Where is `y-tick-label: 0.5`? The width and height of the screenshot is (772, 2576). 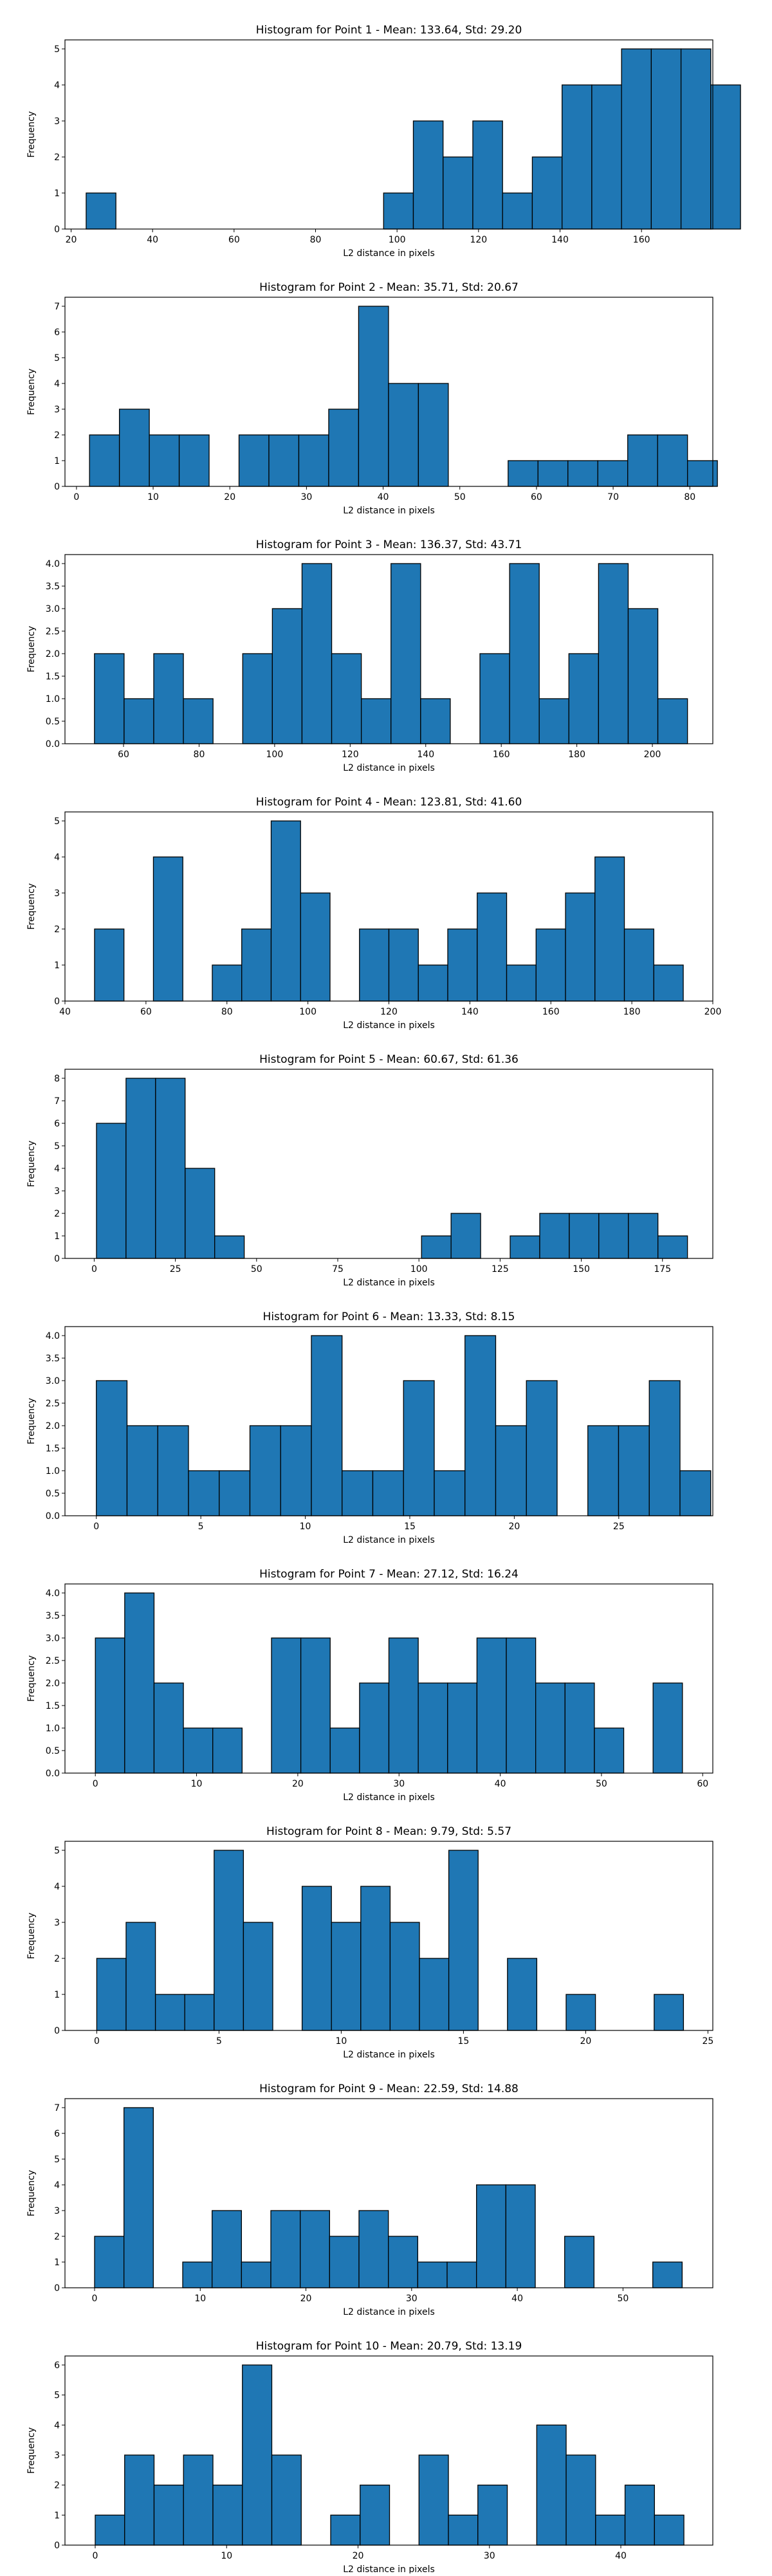 y-tick-label: 0.5 is located at coordinates (53, 1494).